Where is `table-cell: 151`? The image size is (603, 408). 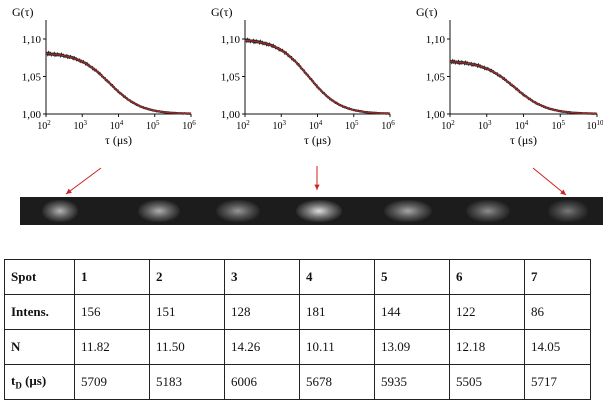
table-cell: 151 is located at coordinates (187, 312).